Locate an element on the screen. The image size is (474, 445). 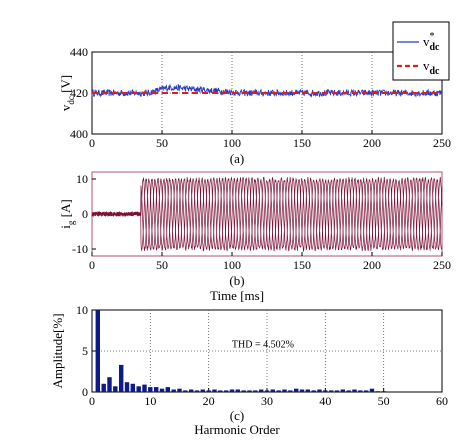
panel-a-x-tick-label: 0 is located at coordinates (92, 143).